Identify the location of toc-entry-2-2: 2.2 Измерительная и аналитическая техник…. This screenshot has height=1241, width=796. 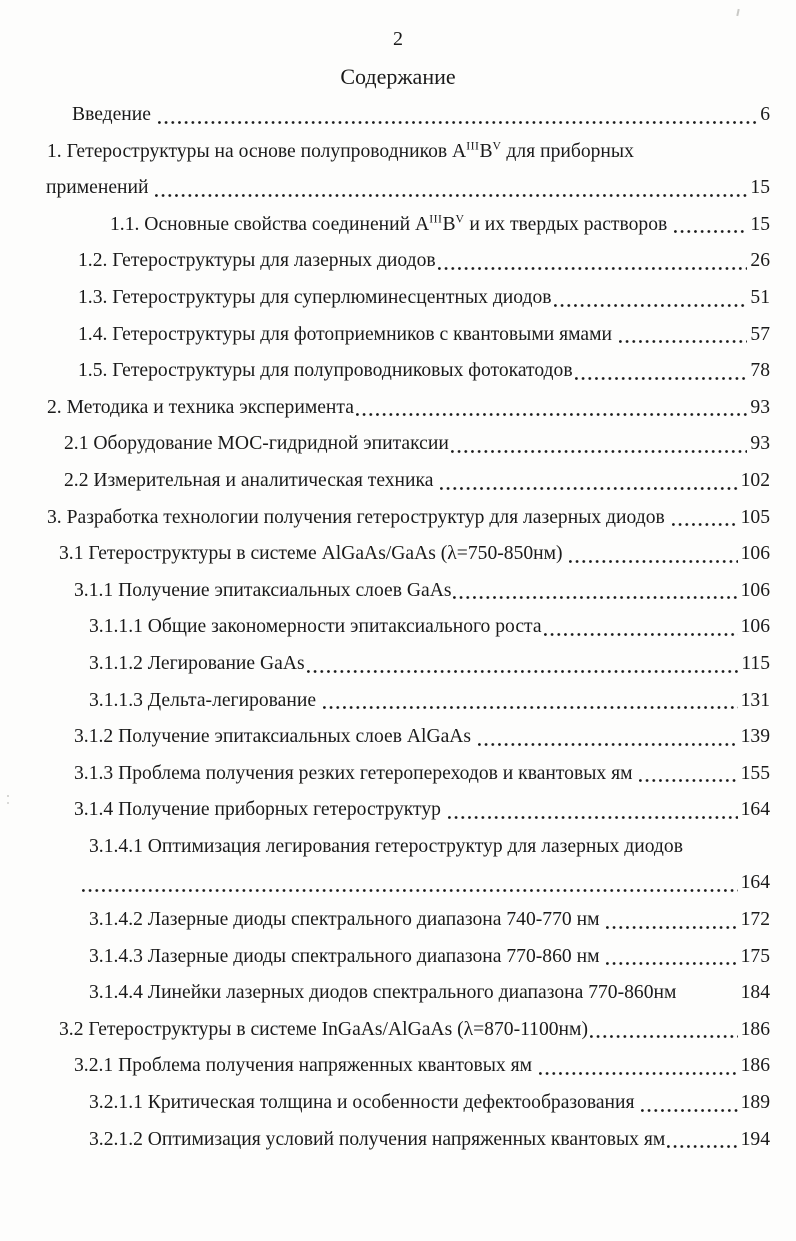
(398, 481).